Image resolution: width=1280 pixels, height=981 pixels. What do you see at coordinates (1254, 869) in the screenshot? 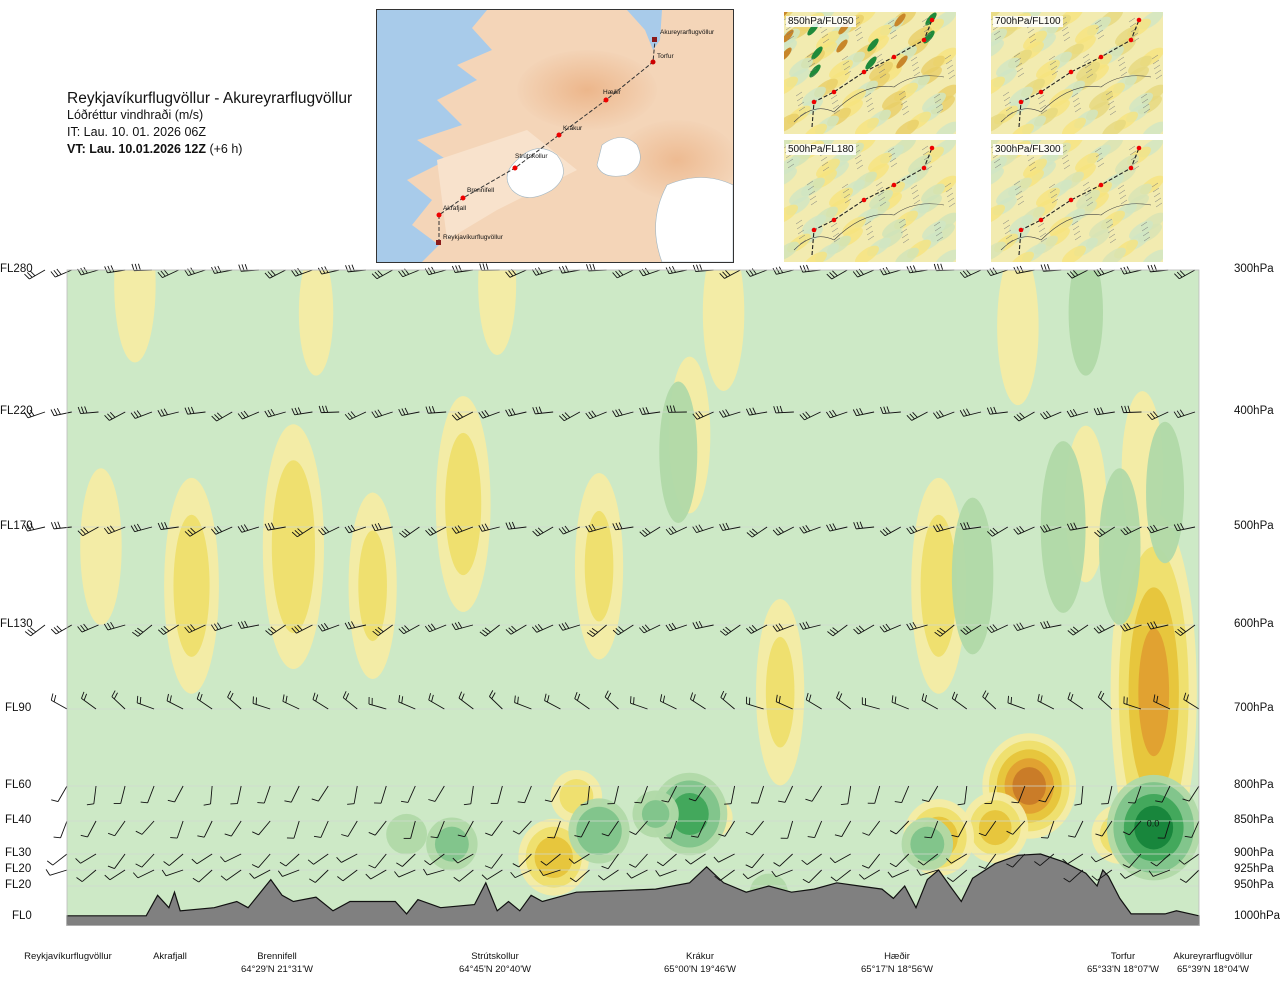
I see `pressure-level-label: 925hPa` at bounding box center [1254, 869].